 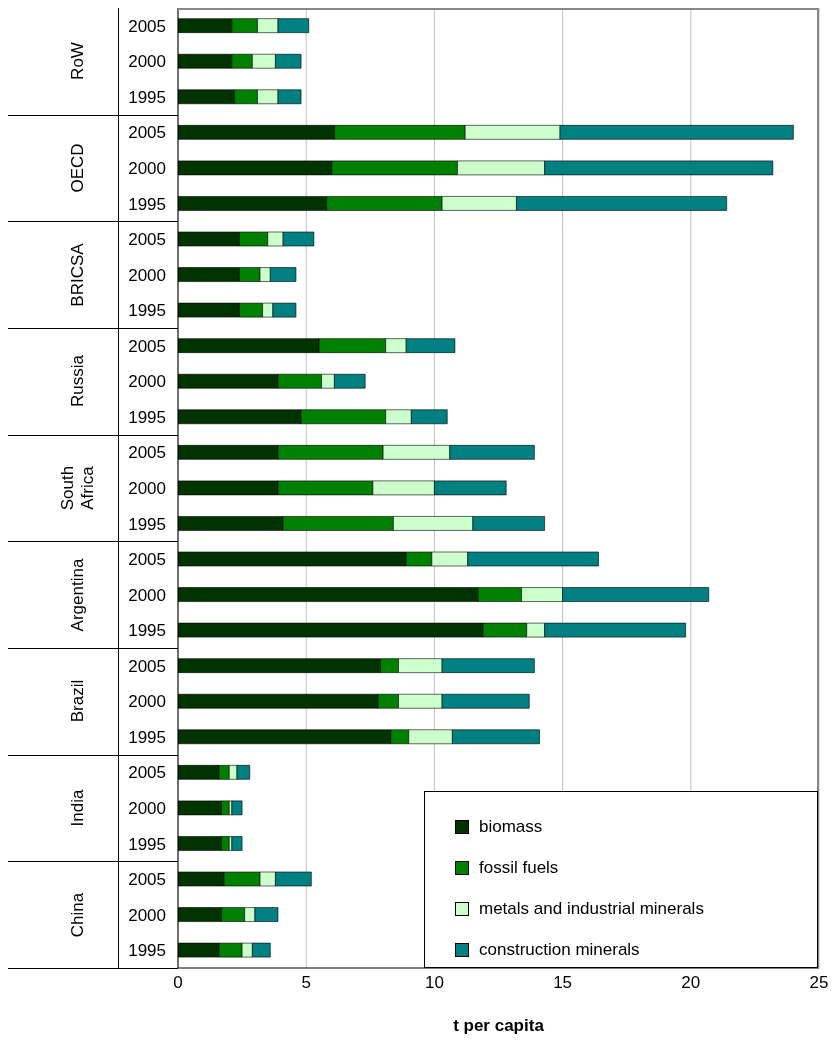 What do you see at coordinates (819, 983) in the screenshot?
I see `x-tick-label: 25` at bounding box center [819, 983].